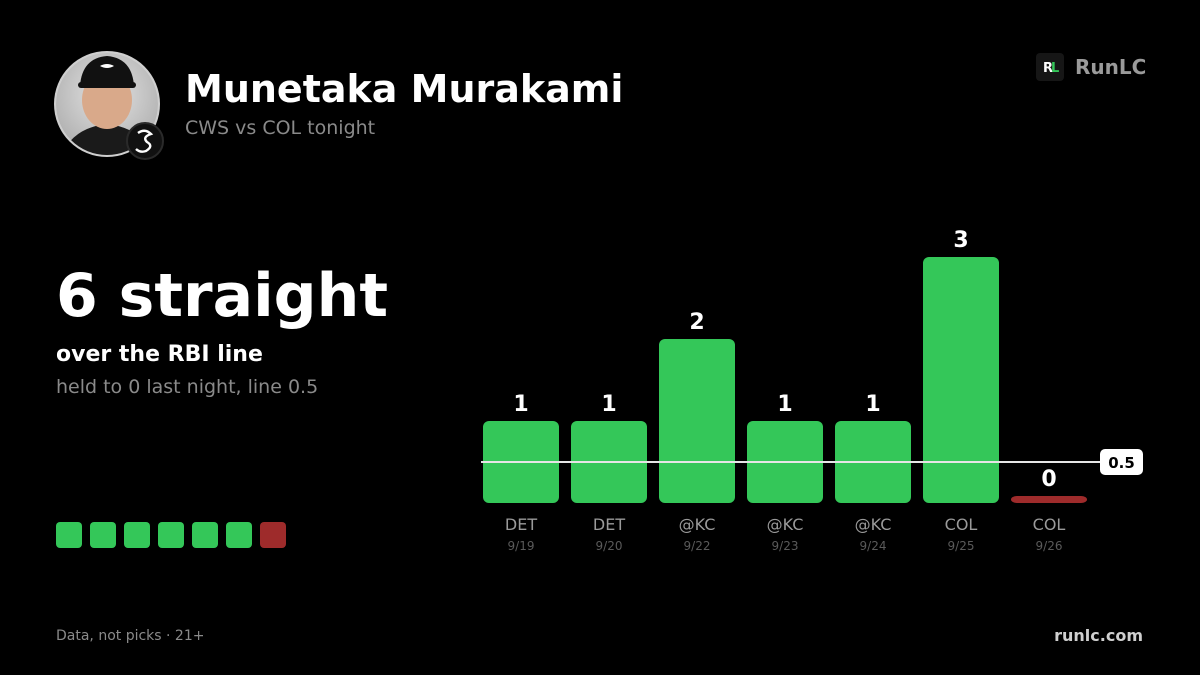  Describe the element at coordinates (187, 387) in the screenshot. I see `streak-note: held to 0 last night, line 0.5` at that location.